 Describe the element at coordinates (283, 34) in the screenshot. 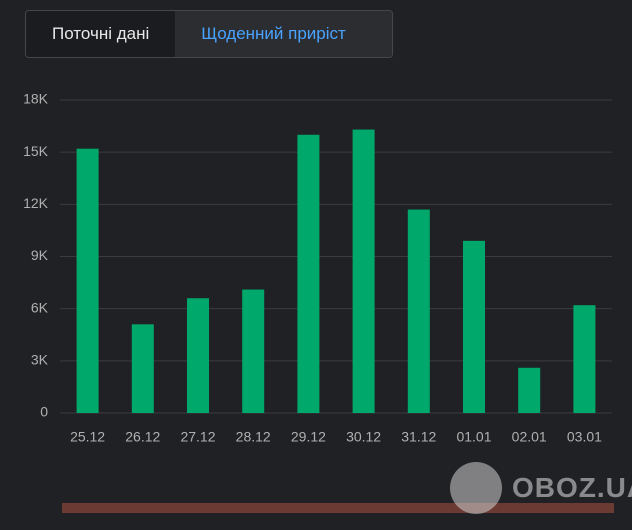

I see `tab: Щоденний приріст` at that location.